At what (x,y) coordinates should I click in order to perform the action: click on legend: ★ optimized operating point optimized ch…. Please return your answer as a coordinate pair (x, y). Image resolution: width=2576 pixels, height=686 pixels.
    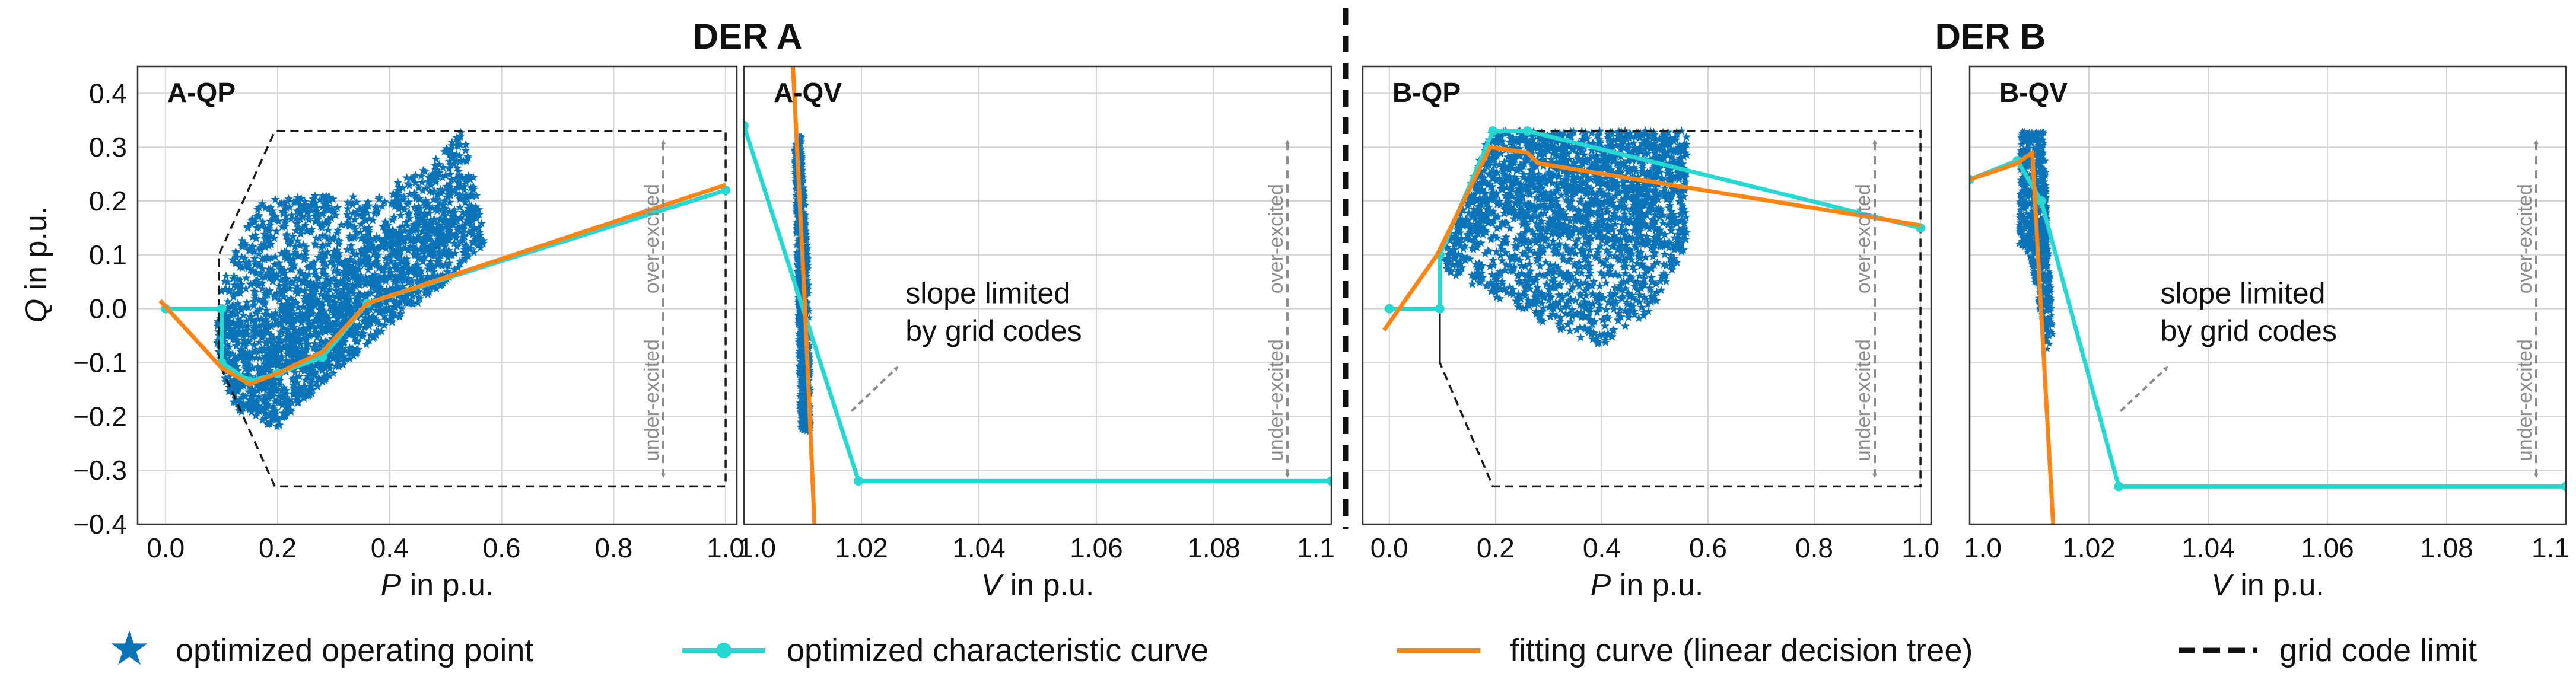
    Looking at the image, I should click on (1292, 649).